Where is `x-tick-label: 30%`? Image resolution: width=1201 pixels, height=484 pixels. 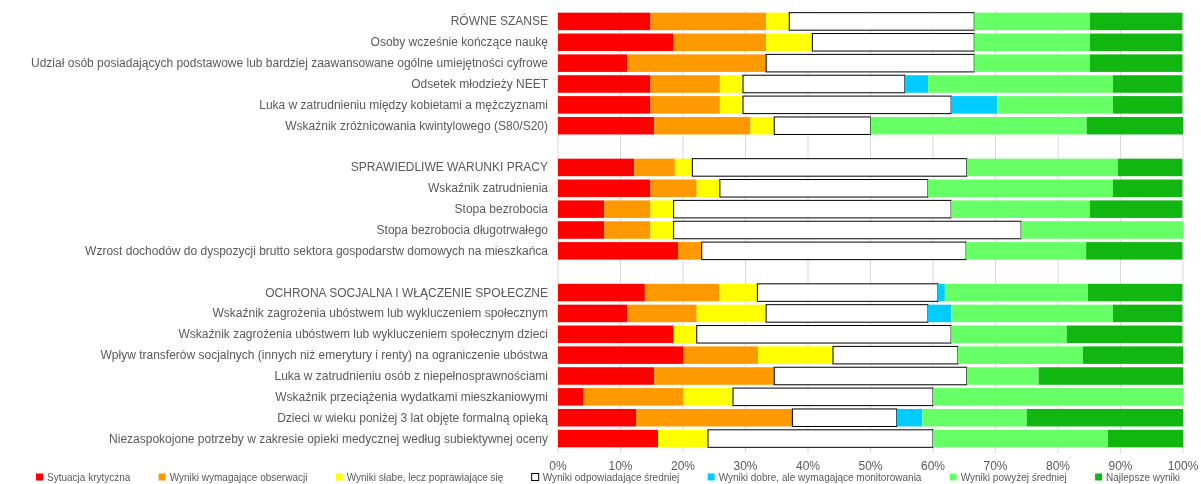
x-tick-label: 30% is located at coordinates (745, 466).